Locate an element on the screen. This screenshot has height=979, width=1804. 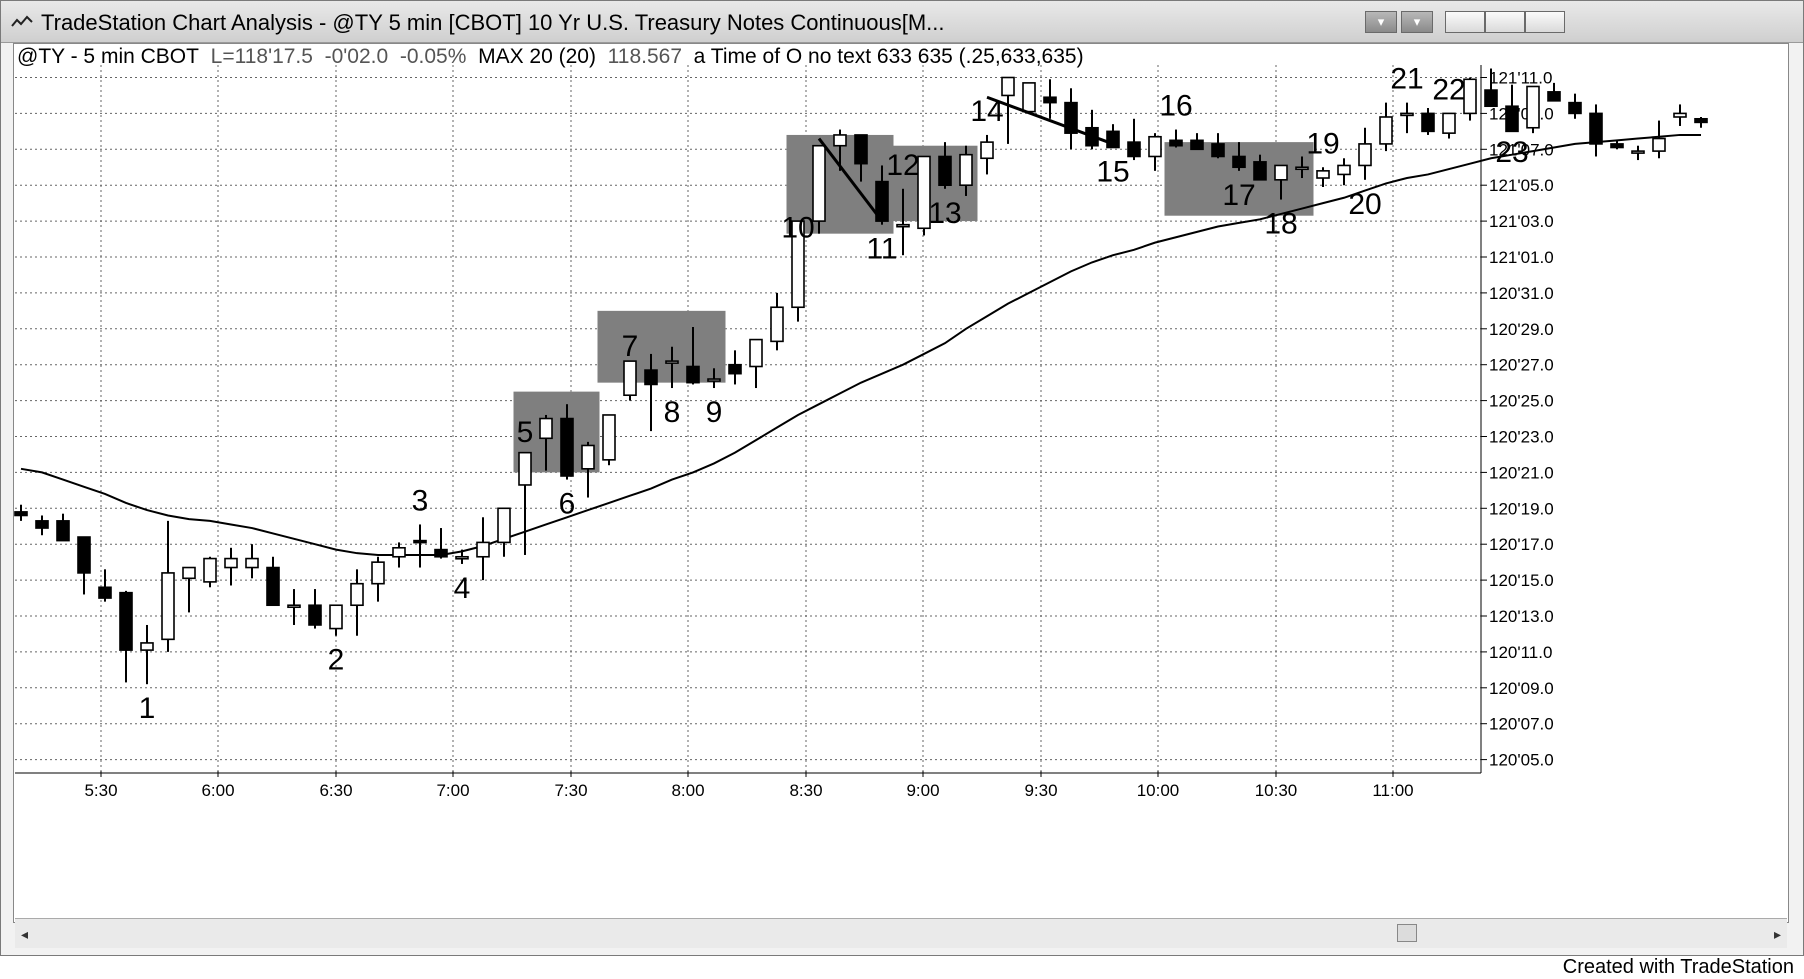
wave-label-20: 20 is located at coordinates (1364, 204).